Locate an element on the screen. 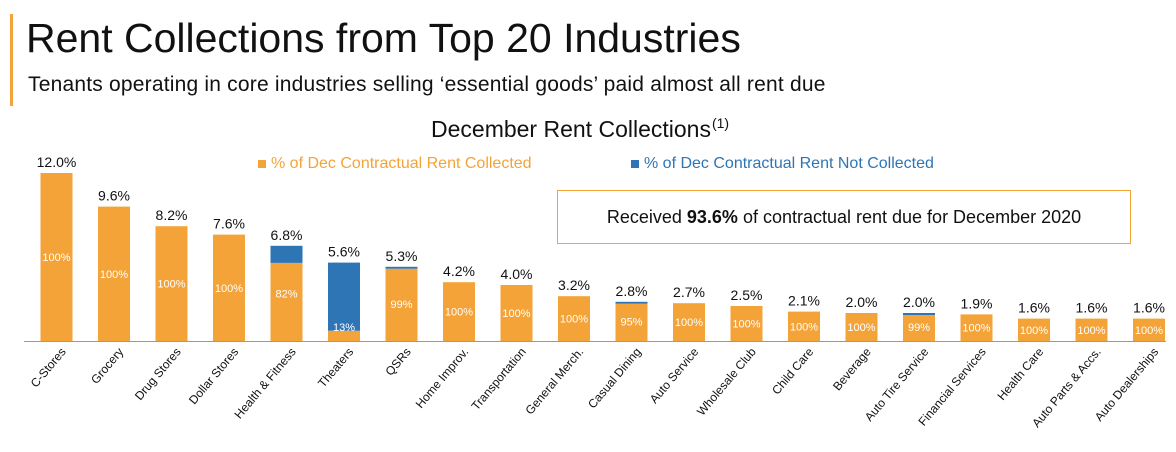 The height and width of the screenshot is (452, 1176). bar-collected-c-stores is located at coordinates (56, 257).